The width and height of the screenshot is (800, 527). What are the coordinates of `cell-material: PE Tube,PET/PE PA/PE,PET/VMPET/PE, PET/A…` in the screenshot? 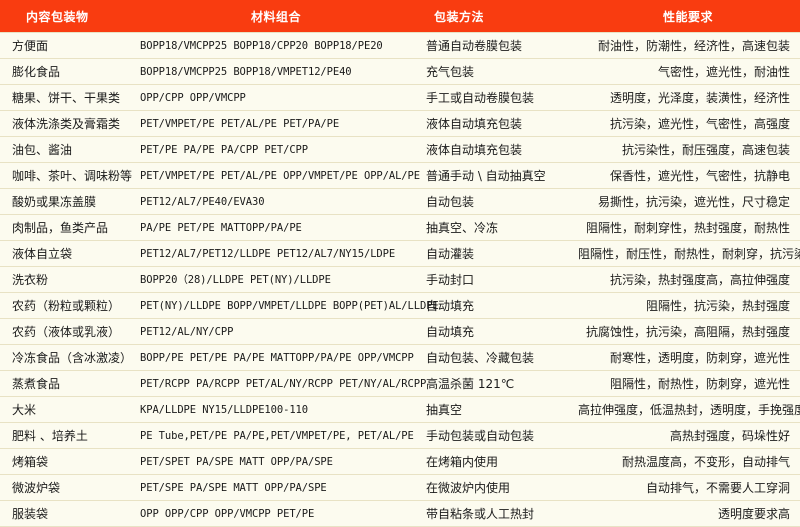 It's located at (277, 435).